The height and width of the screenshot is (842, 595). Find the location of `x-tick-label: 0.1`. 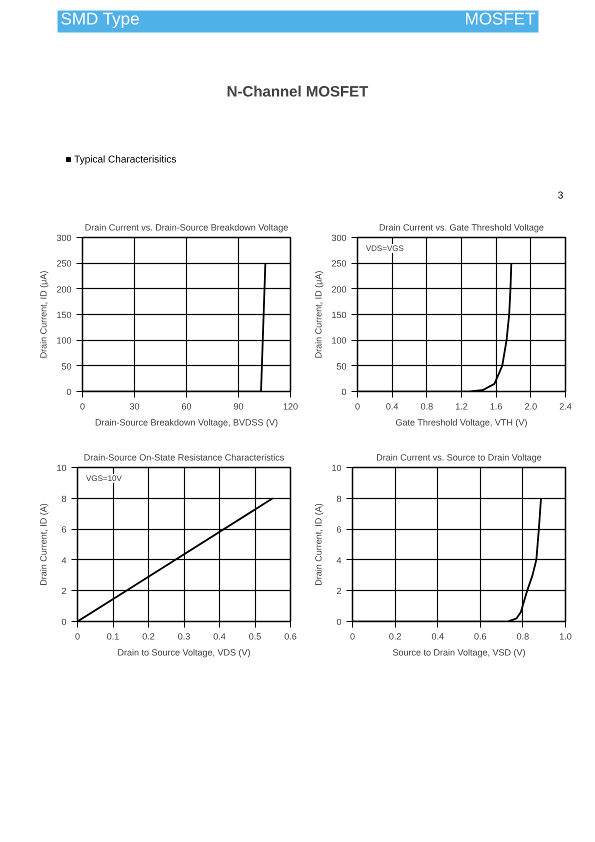

x-tick-label: 0.1 is located at coordinates (113, 637).